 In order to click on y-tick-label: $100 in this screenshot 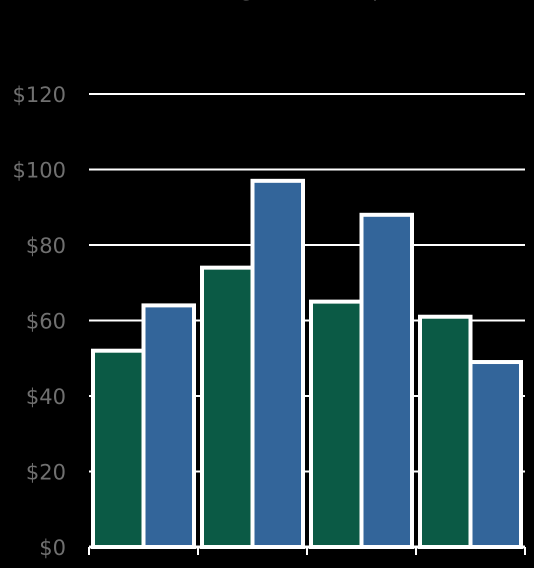, I will do `click(39, 171)`.